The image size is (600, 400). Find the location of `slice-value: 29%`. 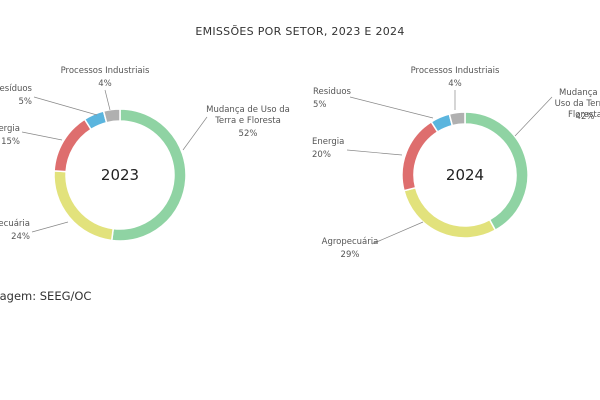

slice-value: 29% is located at coordinates (350, 255).